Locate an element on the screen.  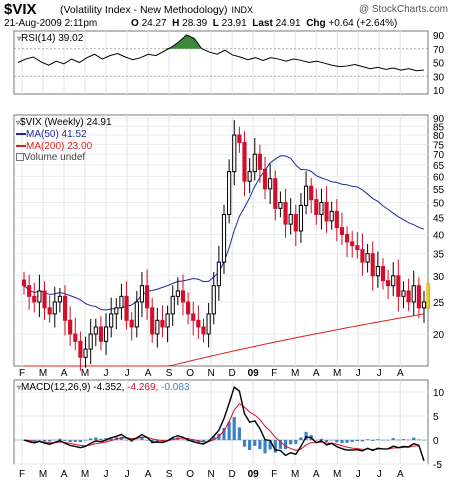
chg-value: +0.64 (+2.64%) is located at coordinates (363, 23).